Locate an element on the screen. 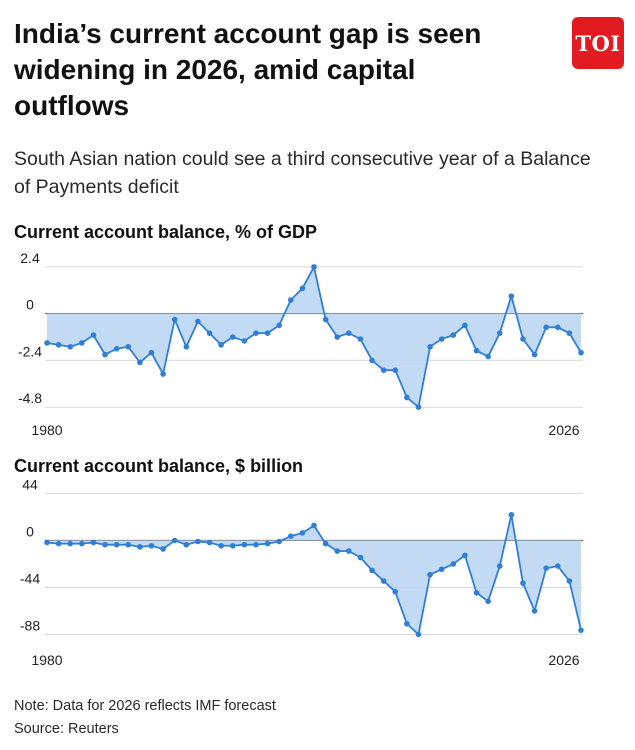 Image resolution: width=635 pixels, height=750 pixels. source-line: Source: Reuters is located at coordinates (66, 729).